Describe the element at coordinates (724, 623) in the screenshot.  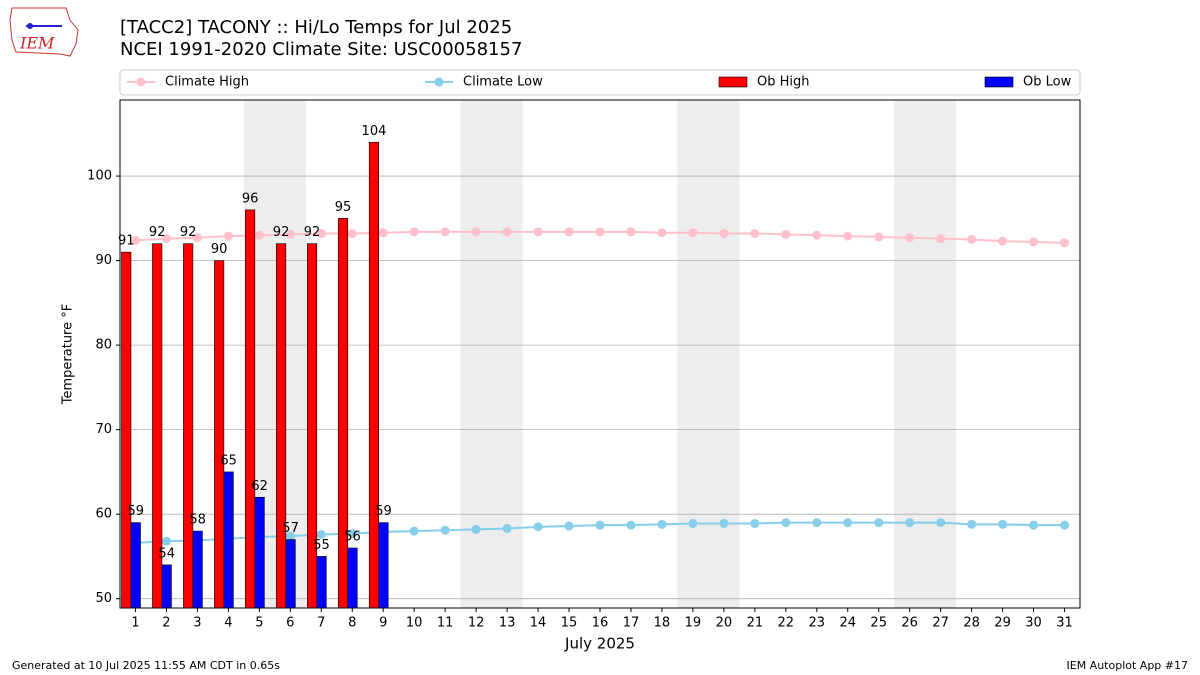
I see `x-tick-label: 20` at that location.